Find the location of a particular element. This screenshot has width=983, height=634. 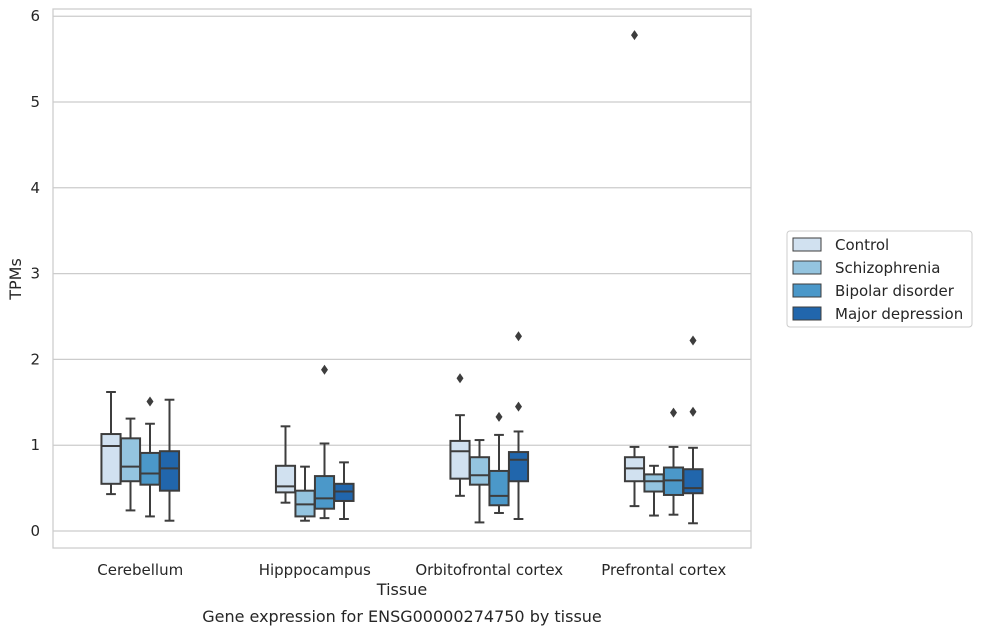

y-tick-label: 1 is located at coordinates (35, 445).